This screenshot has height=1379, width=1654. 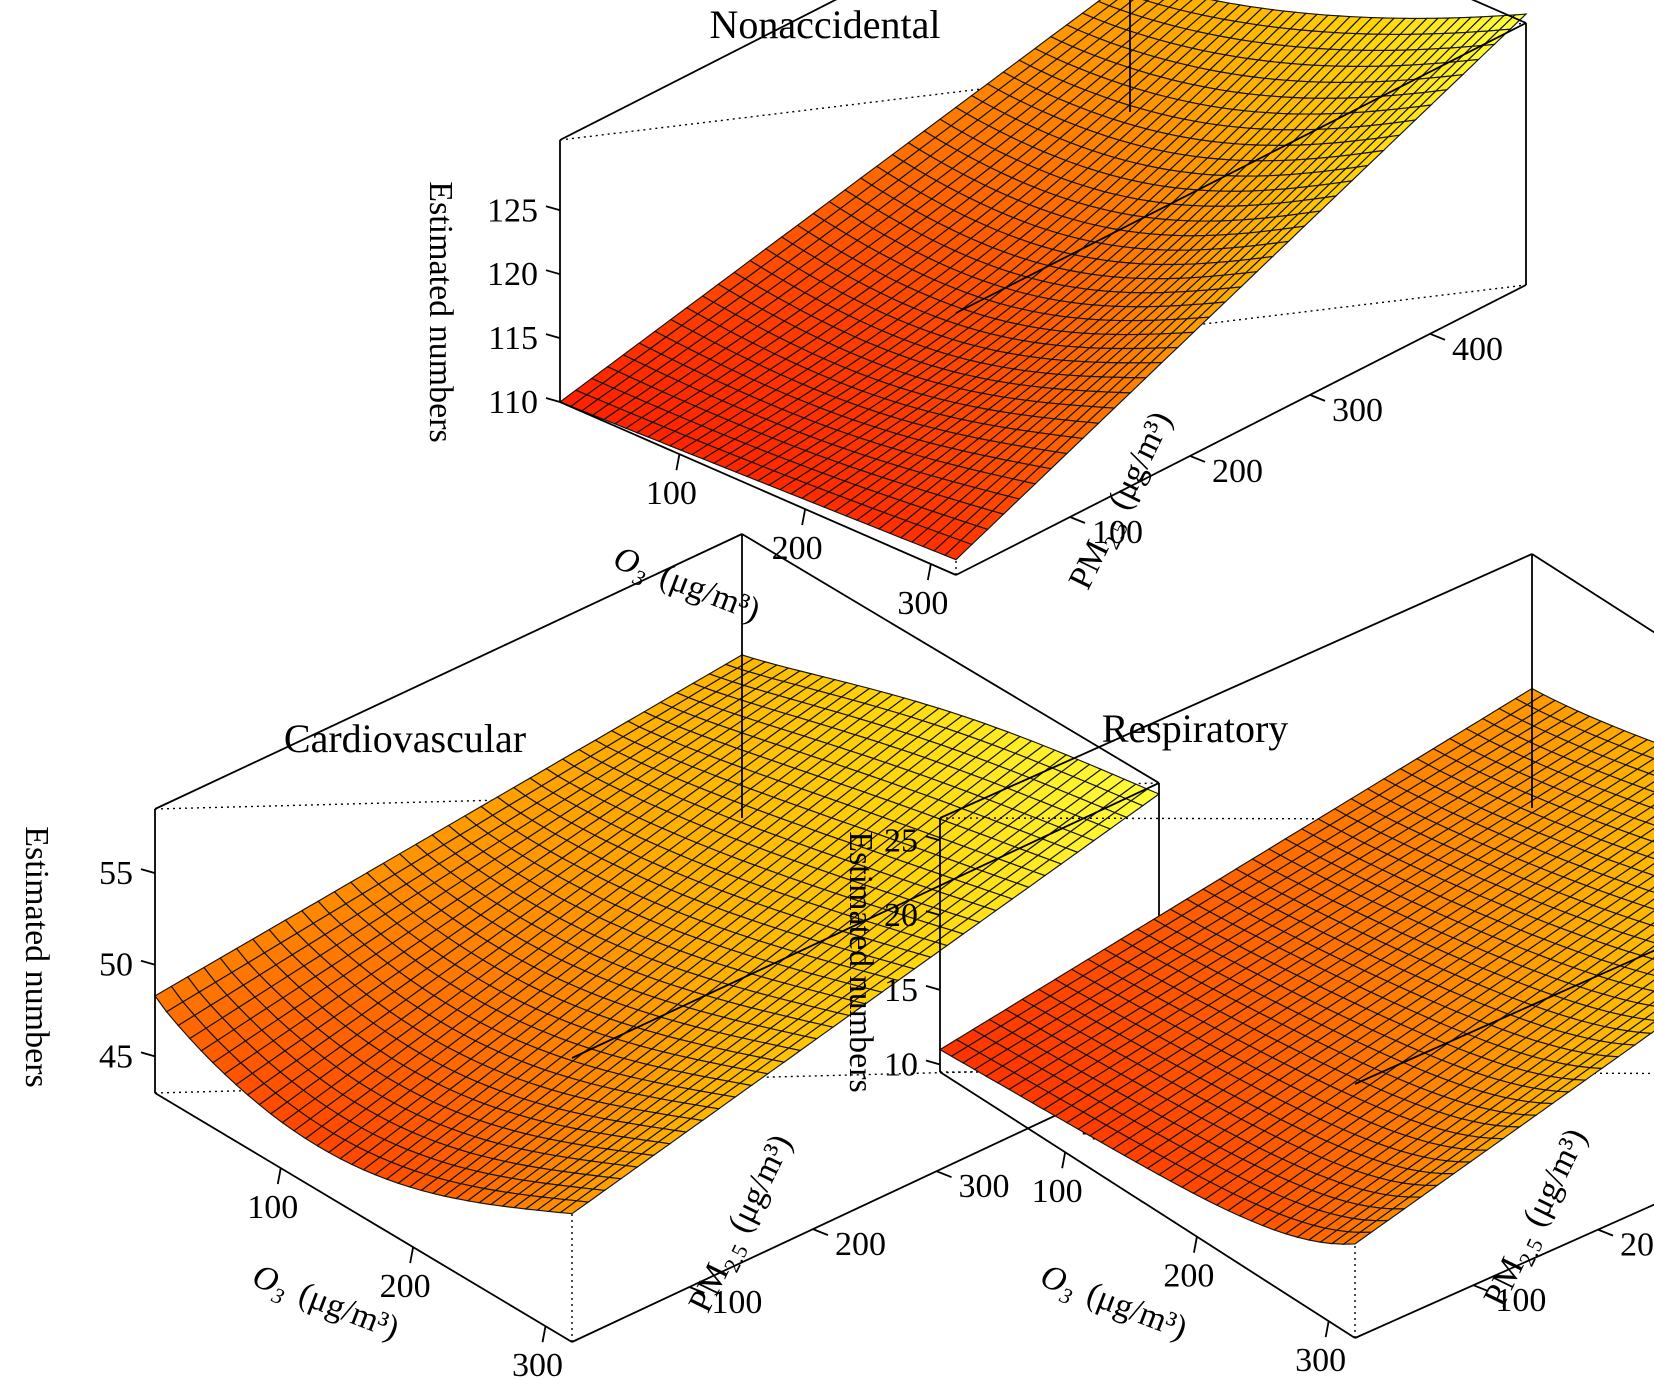 What do you see at coordinates (901, 990) in the screenshot?
I see `z-tick-label: 15` at bounding box center [901, 990].